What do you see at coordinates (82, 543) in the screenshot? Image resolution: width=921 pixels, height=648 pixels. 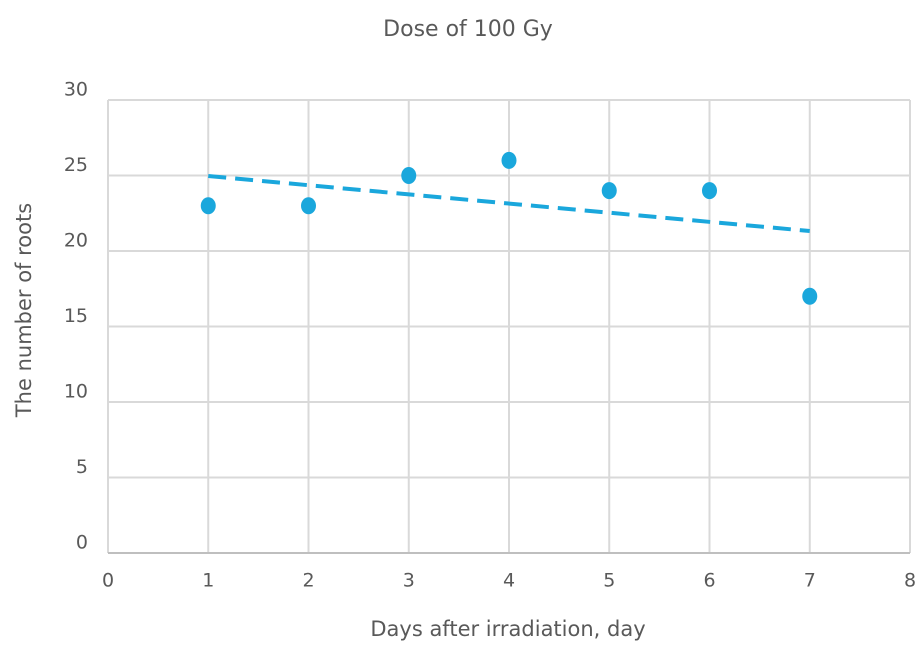 I see `y-tick-label: 0` at bounding box center [82, 543].